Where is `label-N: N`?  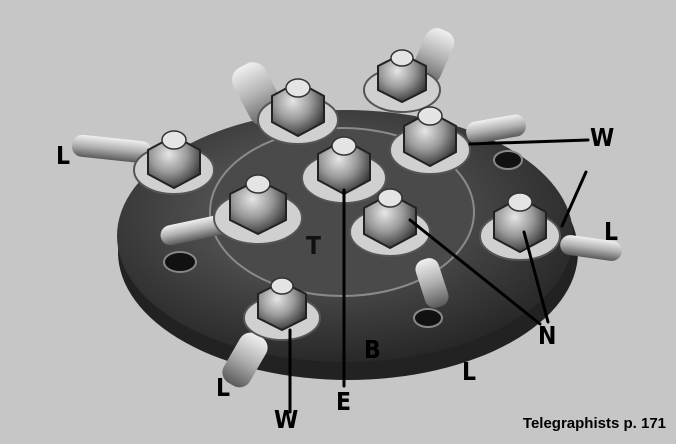
label-N: N is located at coordinates (547, 336).